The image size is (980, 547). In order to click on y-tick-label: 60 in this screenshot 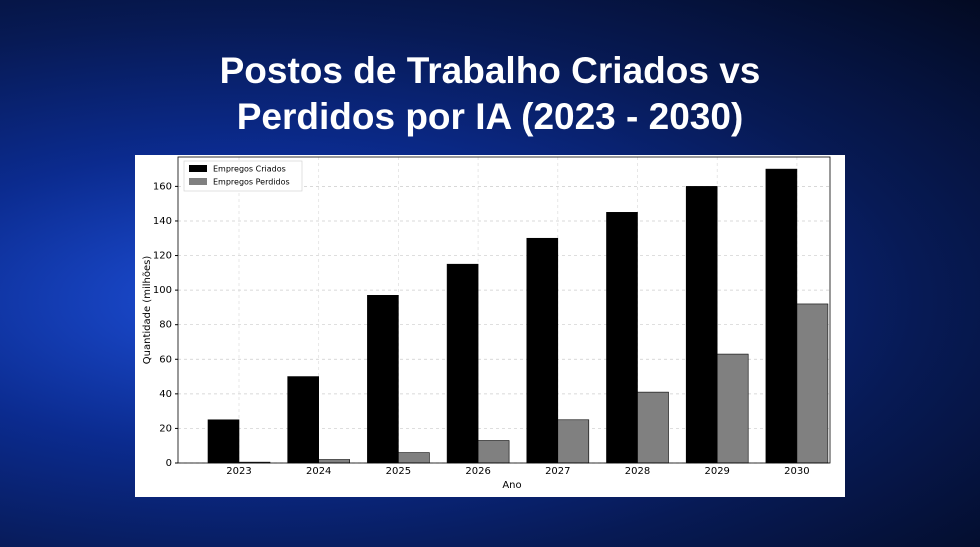, I will do `click(165, 359)`.